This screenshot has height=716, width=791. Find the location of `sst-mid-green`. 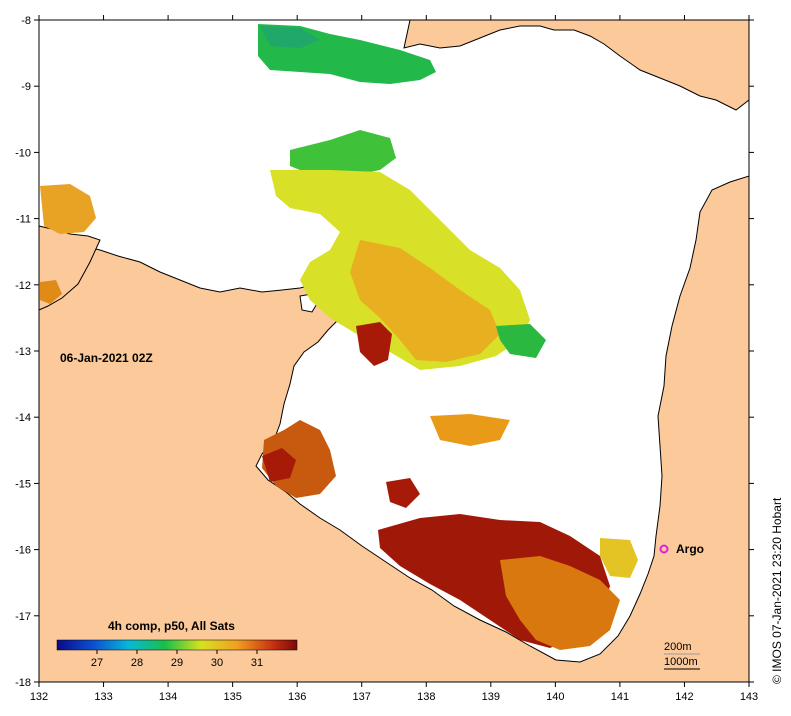

sst-mid-green is located at coordinates (343, 153).